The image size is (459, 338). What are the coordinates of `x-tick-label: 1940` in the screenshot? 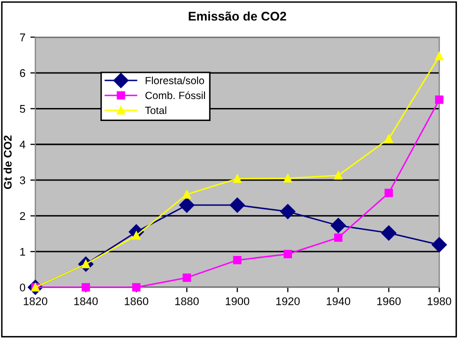 It's located at (338, 301).